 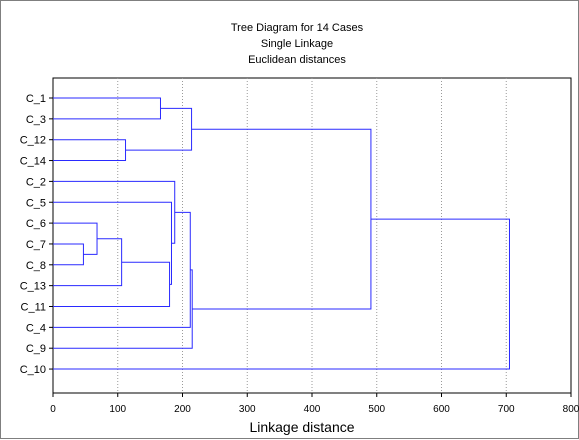 What do you see at coordinates (376, 409) in the screenshot?
I see `x-tick-label: 500` at bounding box center [376, 409].